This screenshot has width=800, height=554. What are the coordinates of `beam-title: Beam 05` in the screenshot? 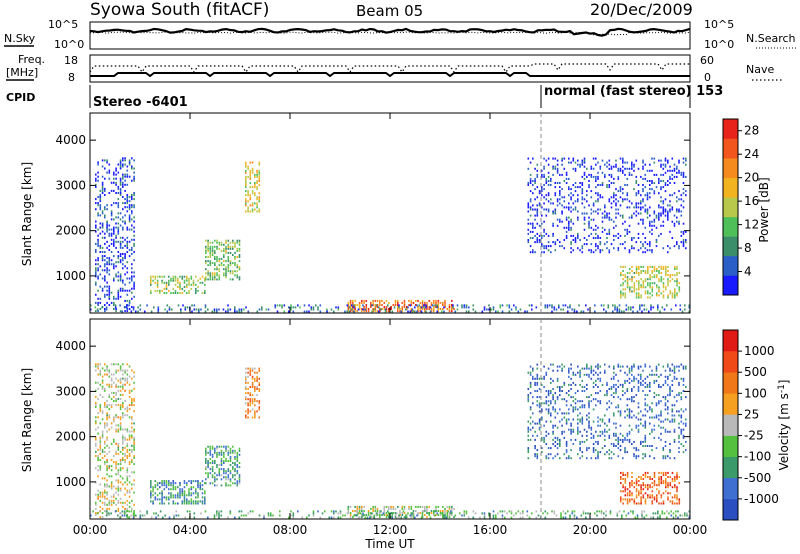 It's located at (389, 11).